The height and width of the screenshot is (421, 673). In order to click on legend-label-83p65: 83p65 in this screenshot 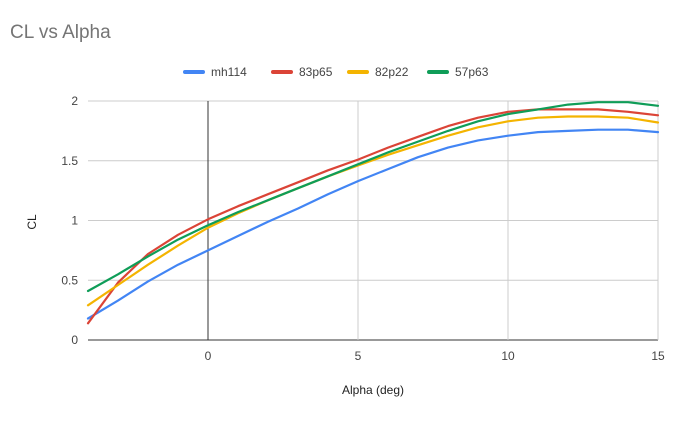, I will do `click(316, 72)`.